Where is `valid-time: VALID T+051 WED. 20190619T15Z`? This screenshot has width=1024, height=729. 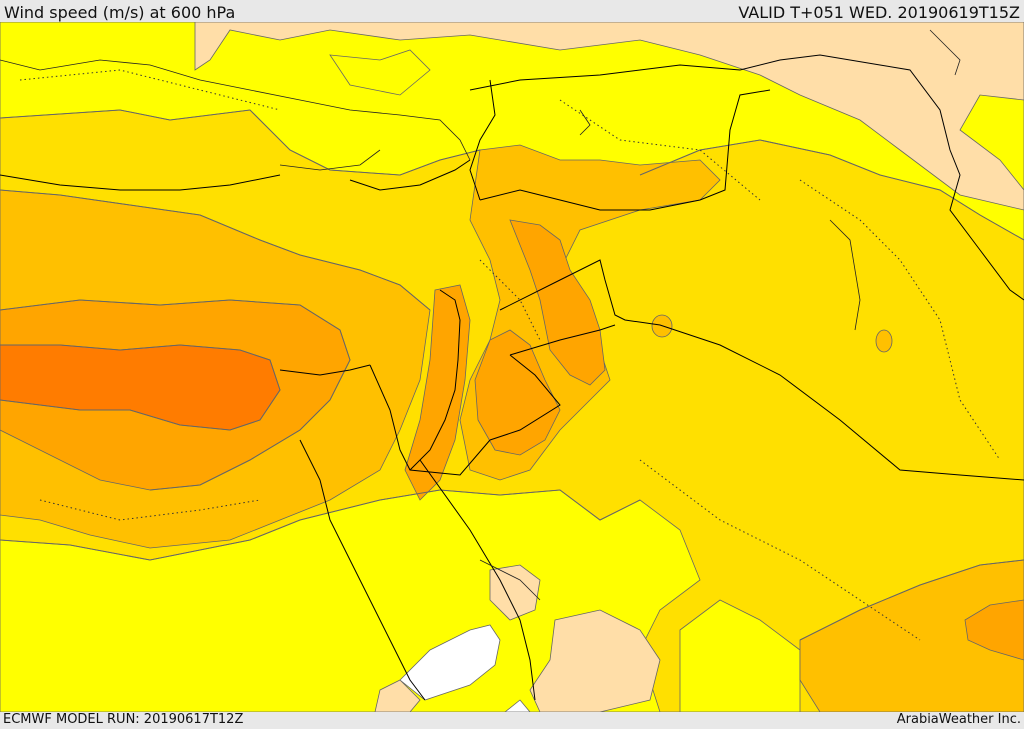 valid-time: VALID T+051 WED. 20190619T15Z is located at coordinates (879, 12).